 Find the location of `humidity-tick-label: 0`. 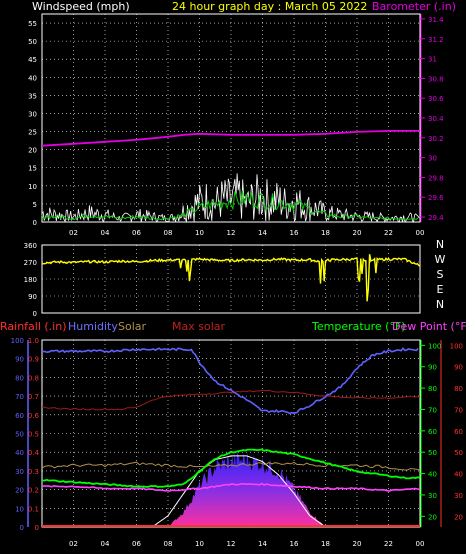

humidity-tick-label: 0 is located at coordinates (22, 528).